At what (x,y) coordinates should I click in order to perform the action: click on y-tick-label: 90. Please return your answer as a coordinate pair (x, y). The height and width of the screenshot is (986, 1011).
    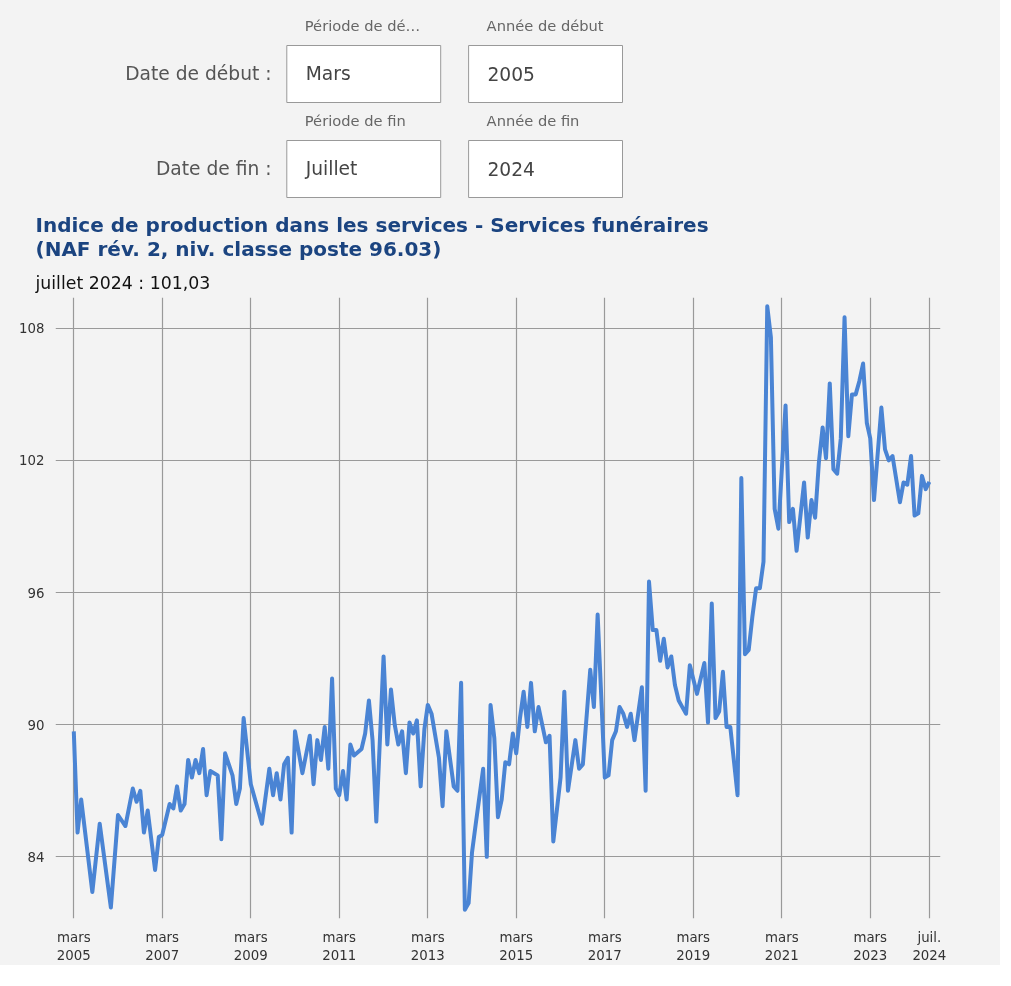
    Looking at the image, I should click on (36, 725).